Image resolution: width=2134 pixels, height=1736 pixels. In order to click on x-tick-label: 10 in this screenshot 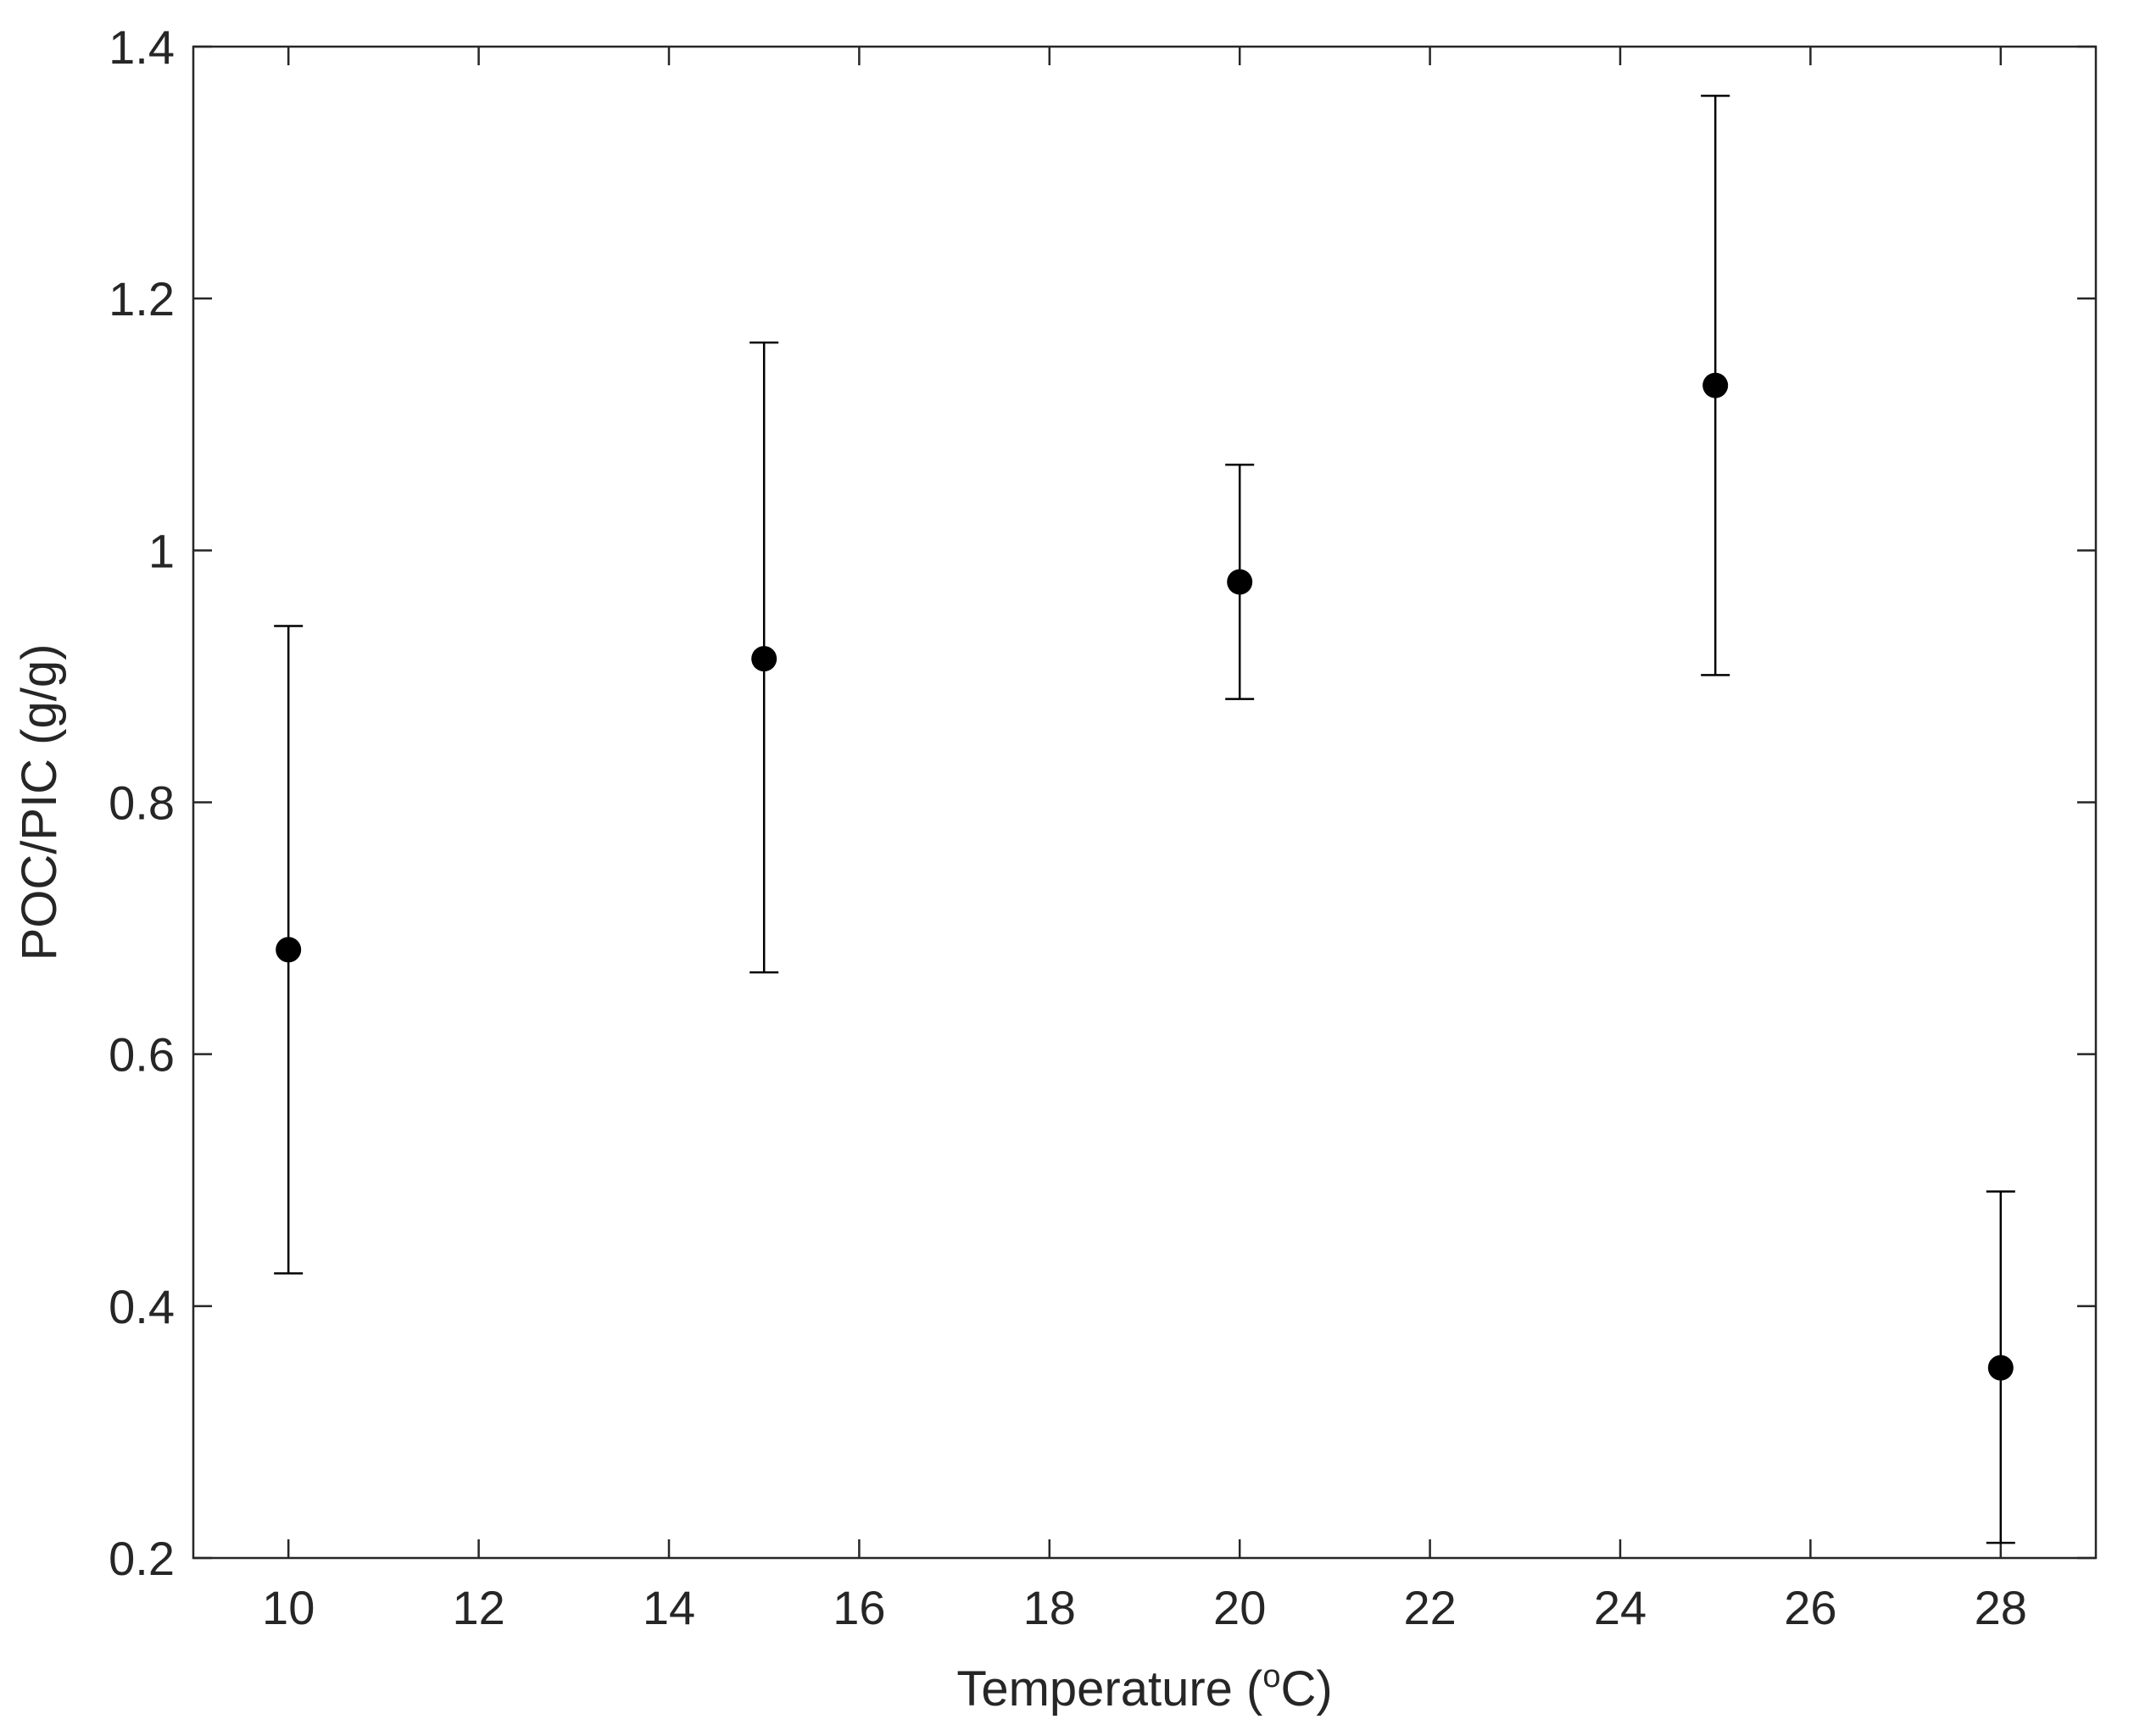, I will do `click(288, 1607)`.